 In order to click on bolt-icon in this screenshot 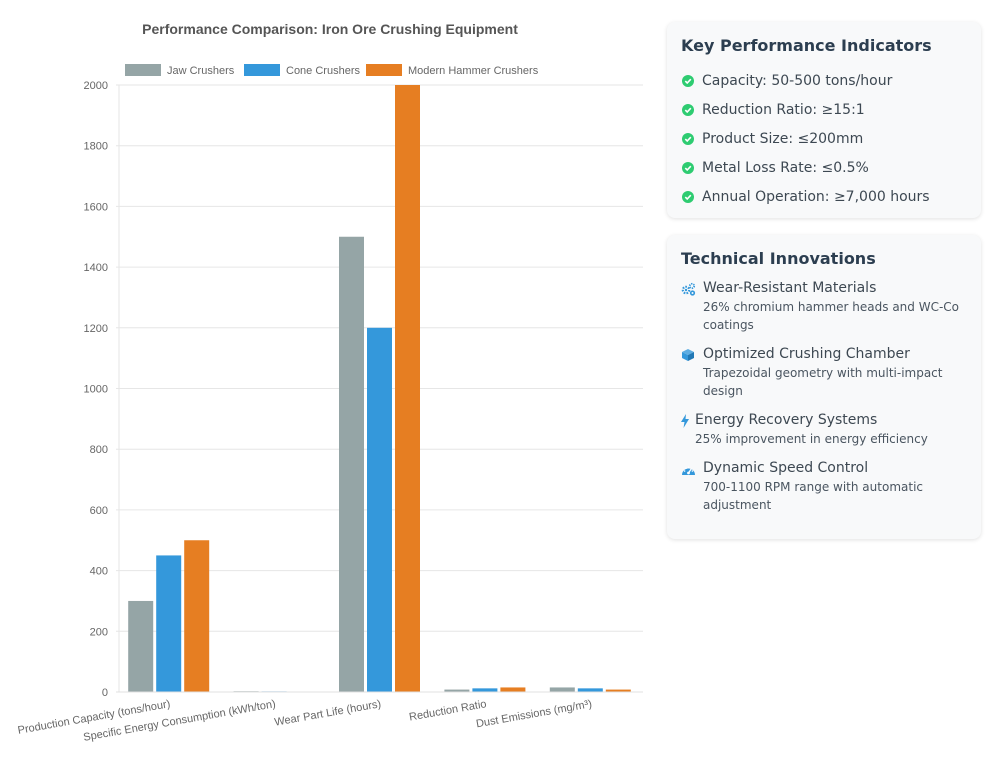, I will do `click(688, 429)`.